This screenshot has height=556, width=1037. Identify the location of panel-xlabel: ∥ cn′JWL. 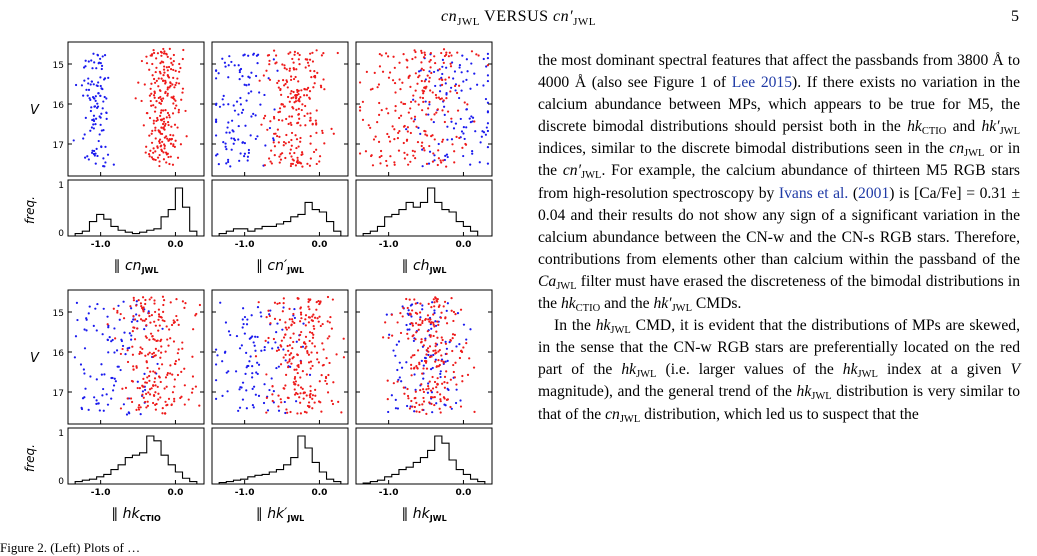
(280, 266).